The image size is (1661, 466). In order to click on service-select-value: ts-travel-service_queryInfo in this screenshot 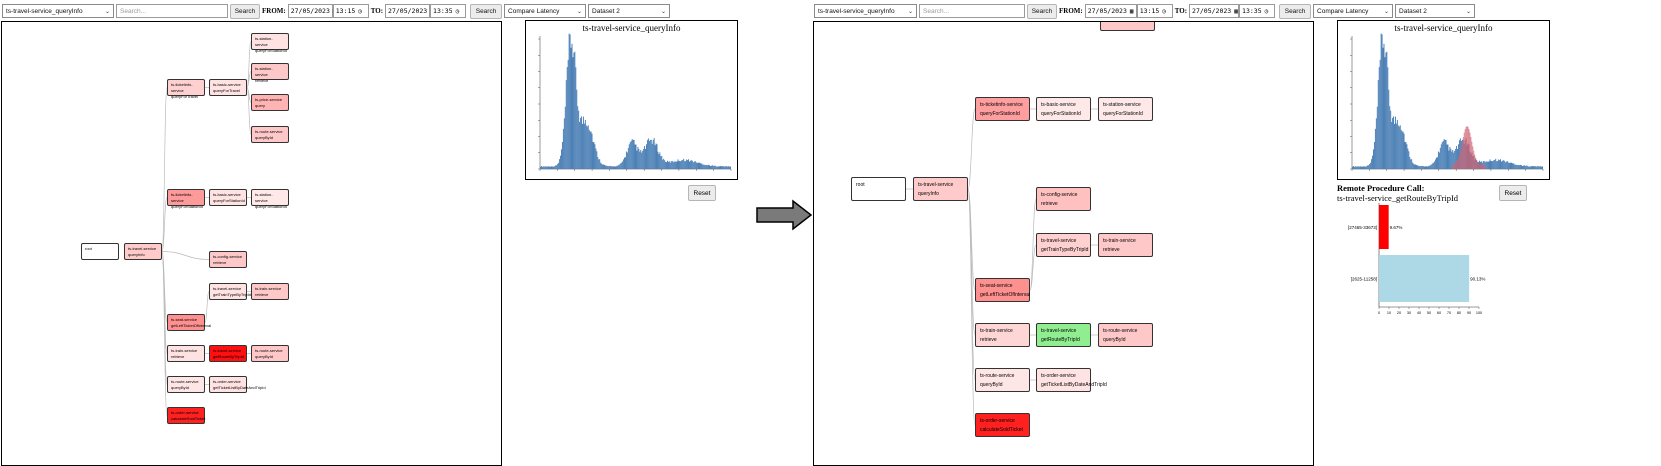, I will do `click(44, 11)`.